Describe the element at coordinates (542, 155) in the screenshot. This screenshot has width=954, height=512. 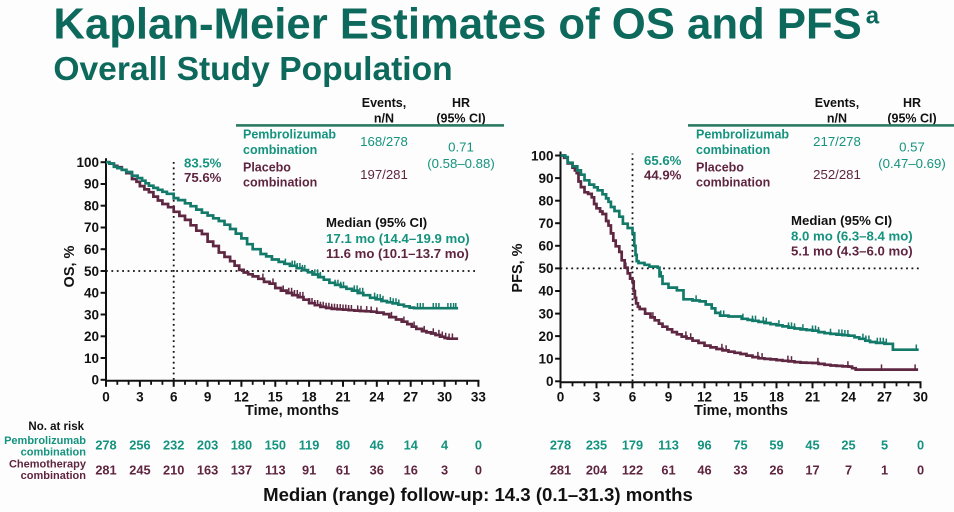
I see `svg-text: 100` at that location.